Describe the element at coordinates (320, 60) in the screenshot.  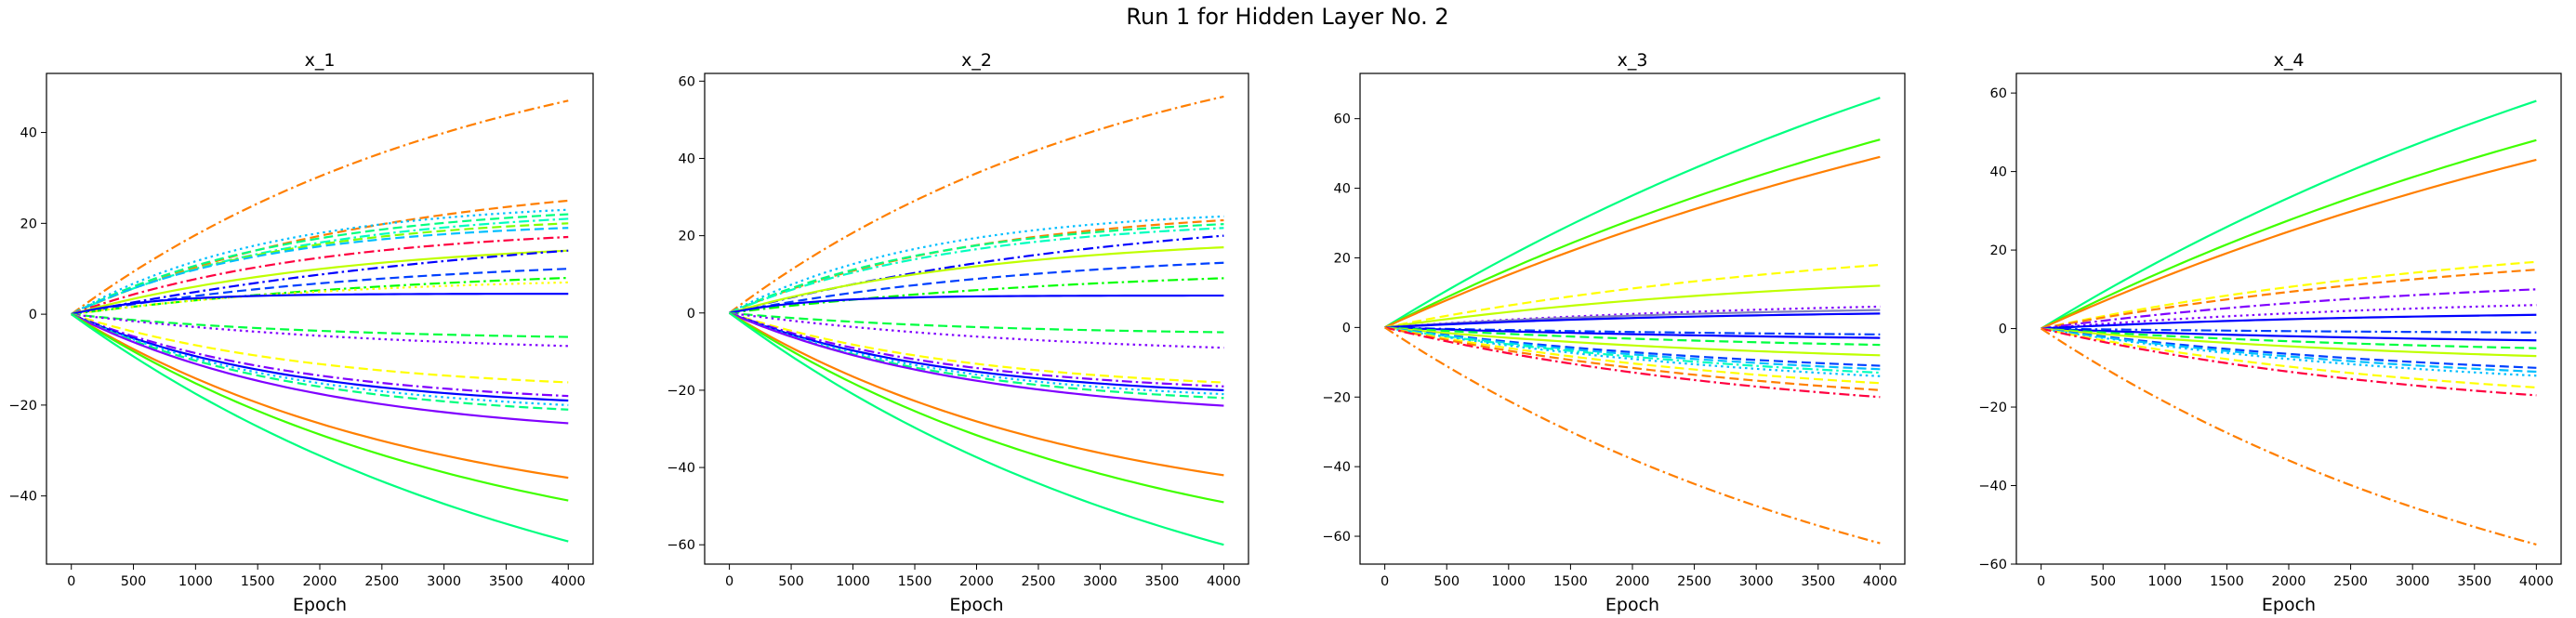
I see `subplot-title: x_1` at that location.